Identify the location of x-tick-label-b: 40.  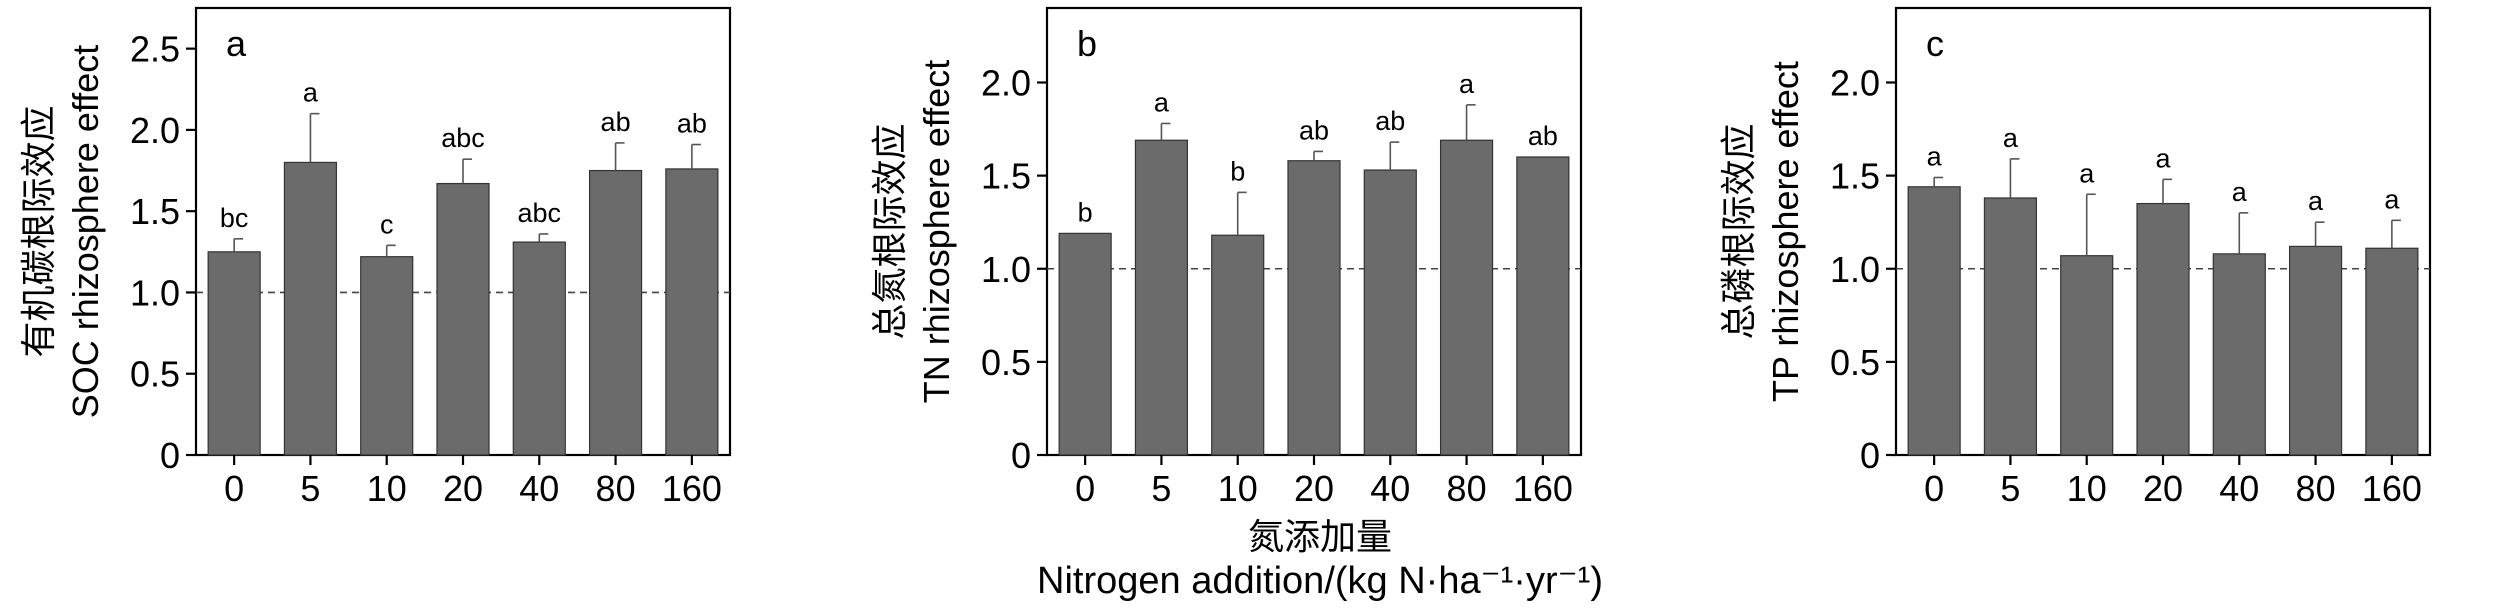
(1390, 488).